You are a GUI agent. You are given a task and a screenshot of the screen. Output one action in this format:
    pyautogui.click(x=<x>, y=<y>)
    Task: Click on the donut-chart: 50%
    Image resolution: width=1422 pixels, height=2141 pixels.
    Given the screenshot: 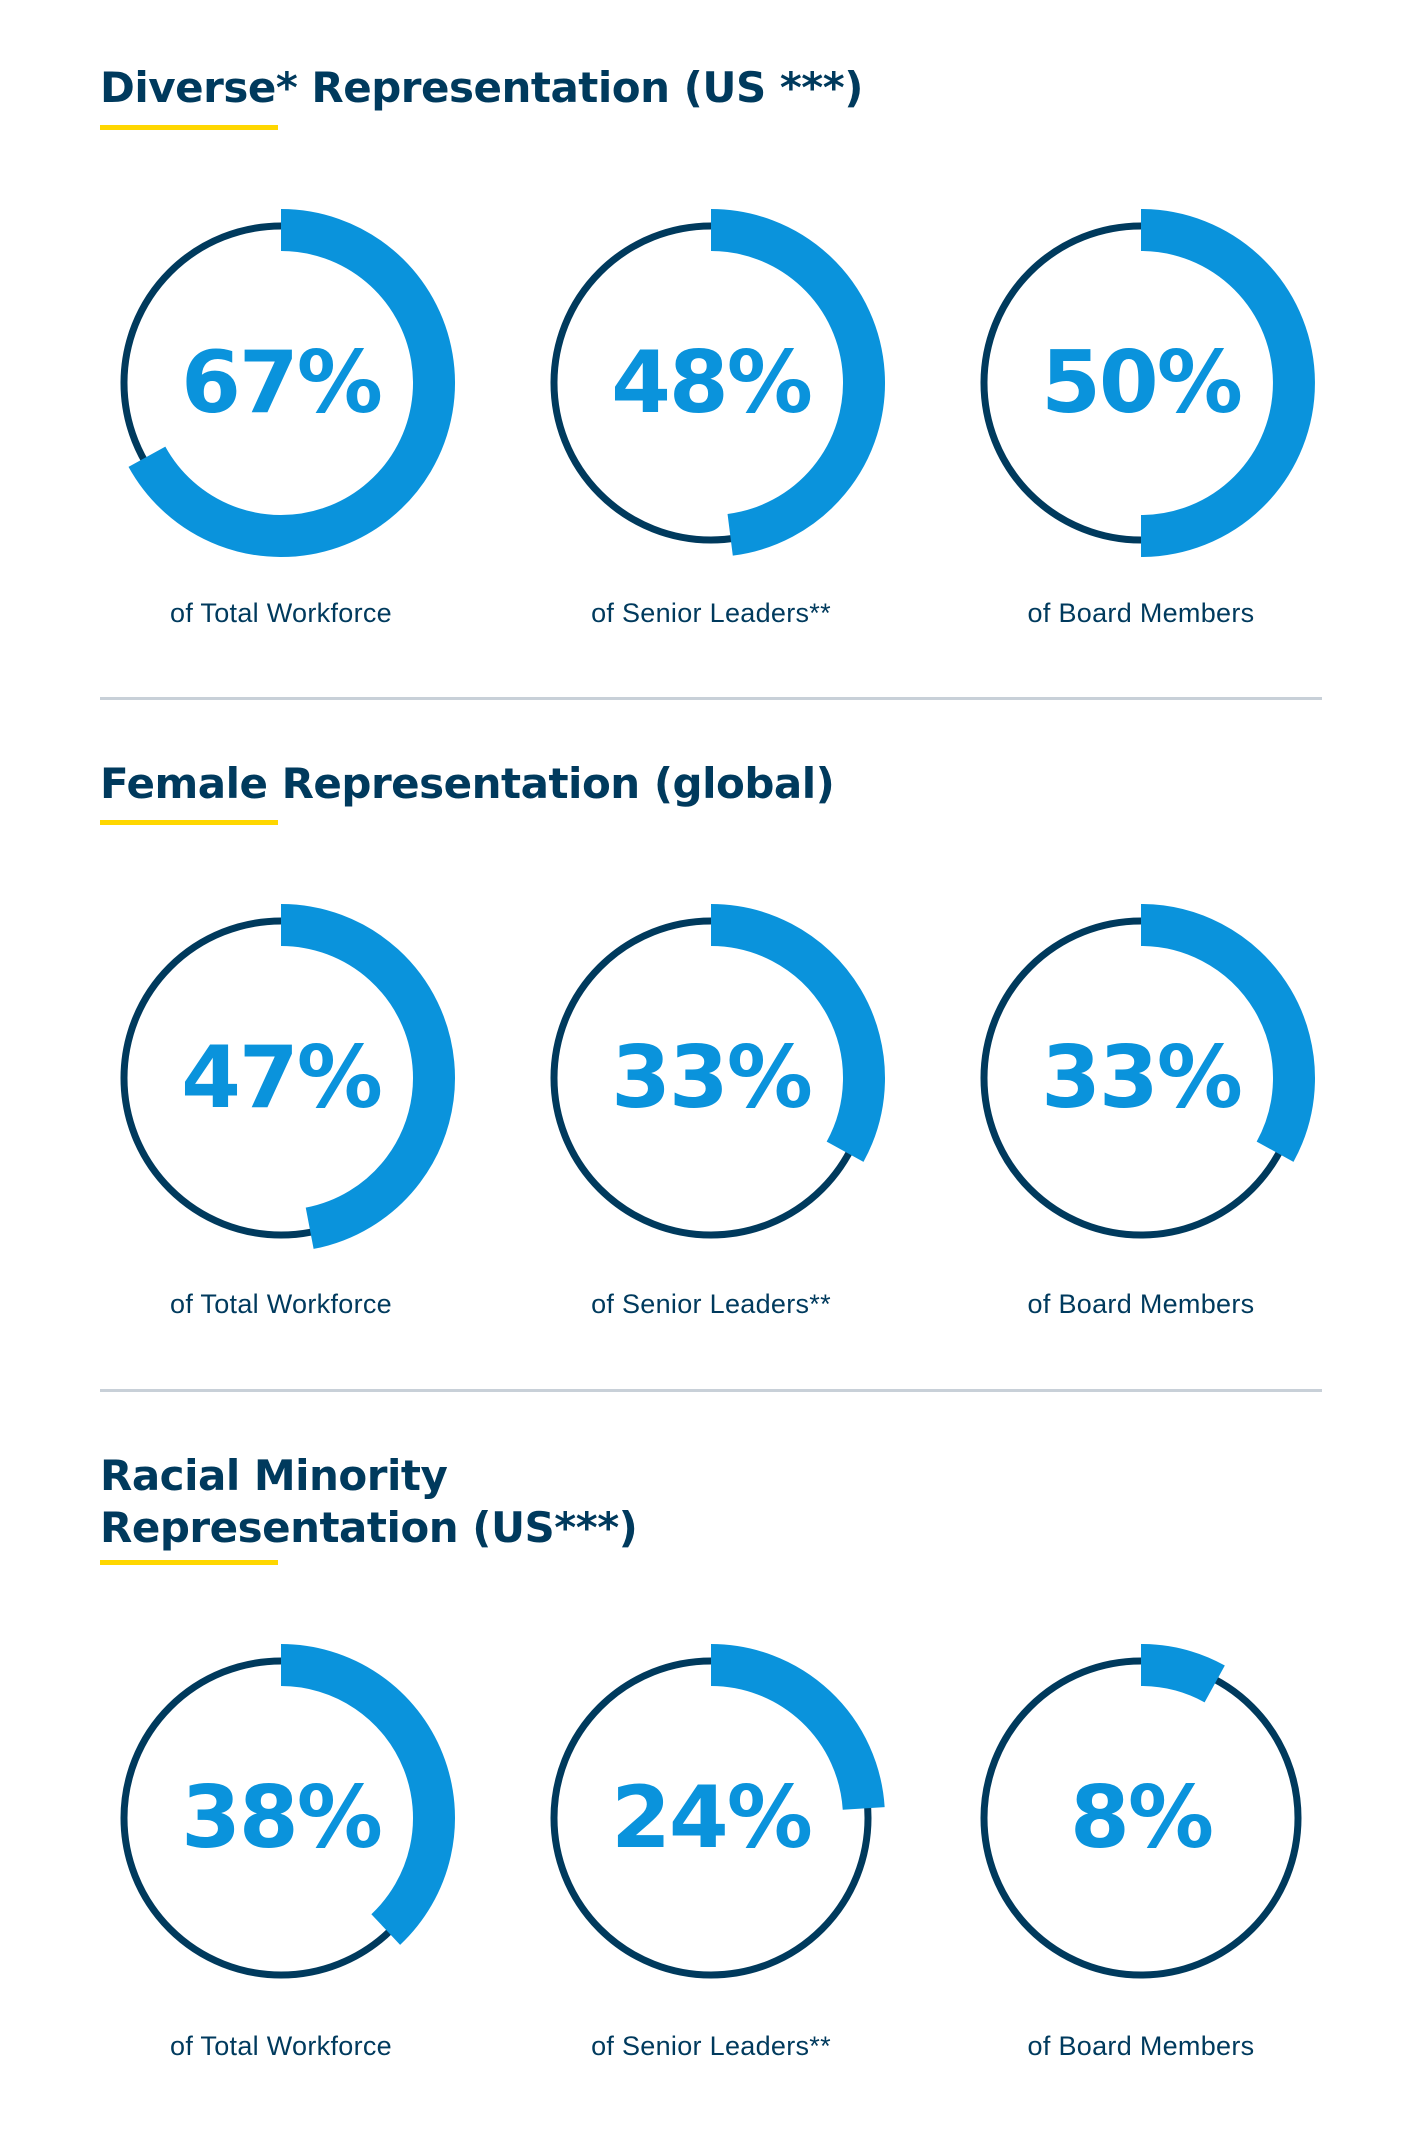 What is the action you would take?
    pyautogui.click(x=1141, y=383)
    